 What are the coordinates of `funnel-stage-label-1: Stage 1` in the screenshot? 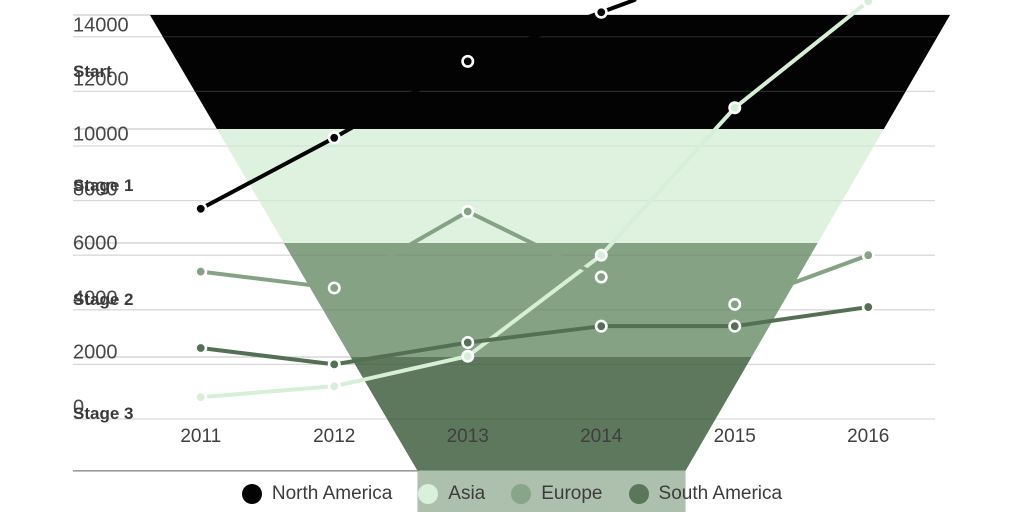 It's located at (103, 185).